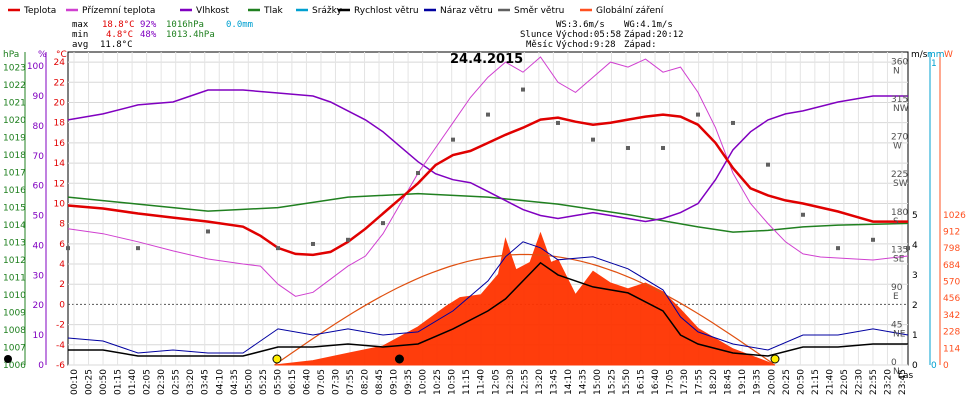 The width and height of the screenshot is (966, 400). What do you see at coordinates (772, 382) in the screenshot?
I see `x-tick-label: 20:00` at bounding box center [772, 382].